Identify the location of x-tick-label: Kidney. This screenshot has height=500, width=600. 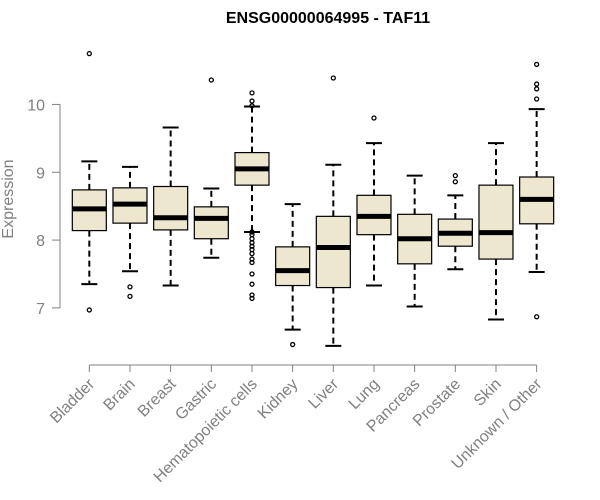
(278, 399).